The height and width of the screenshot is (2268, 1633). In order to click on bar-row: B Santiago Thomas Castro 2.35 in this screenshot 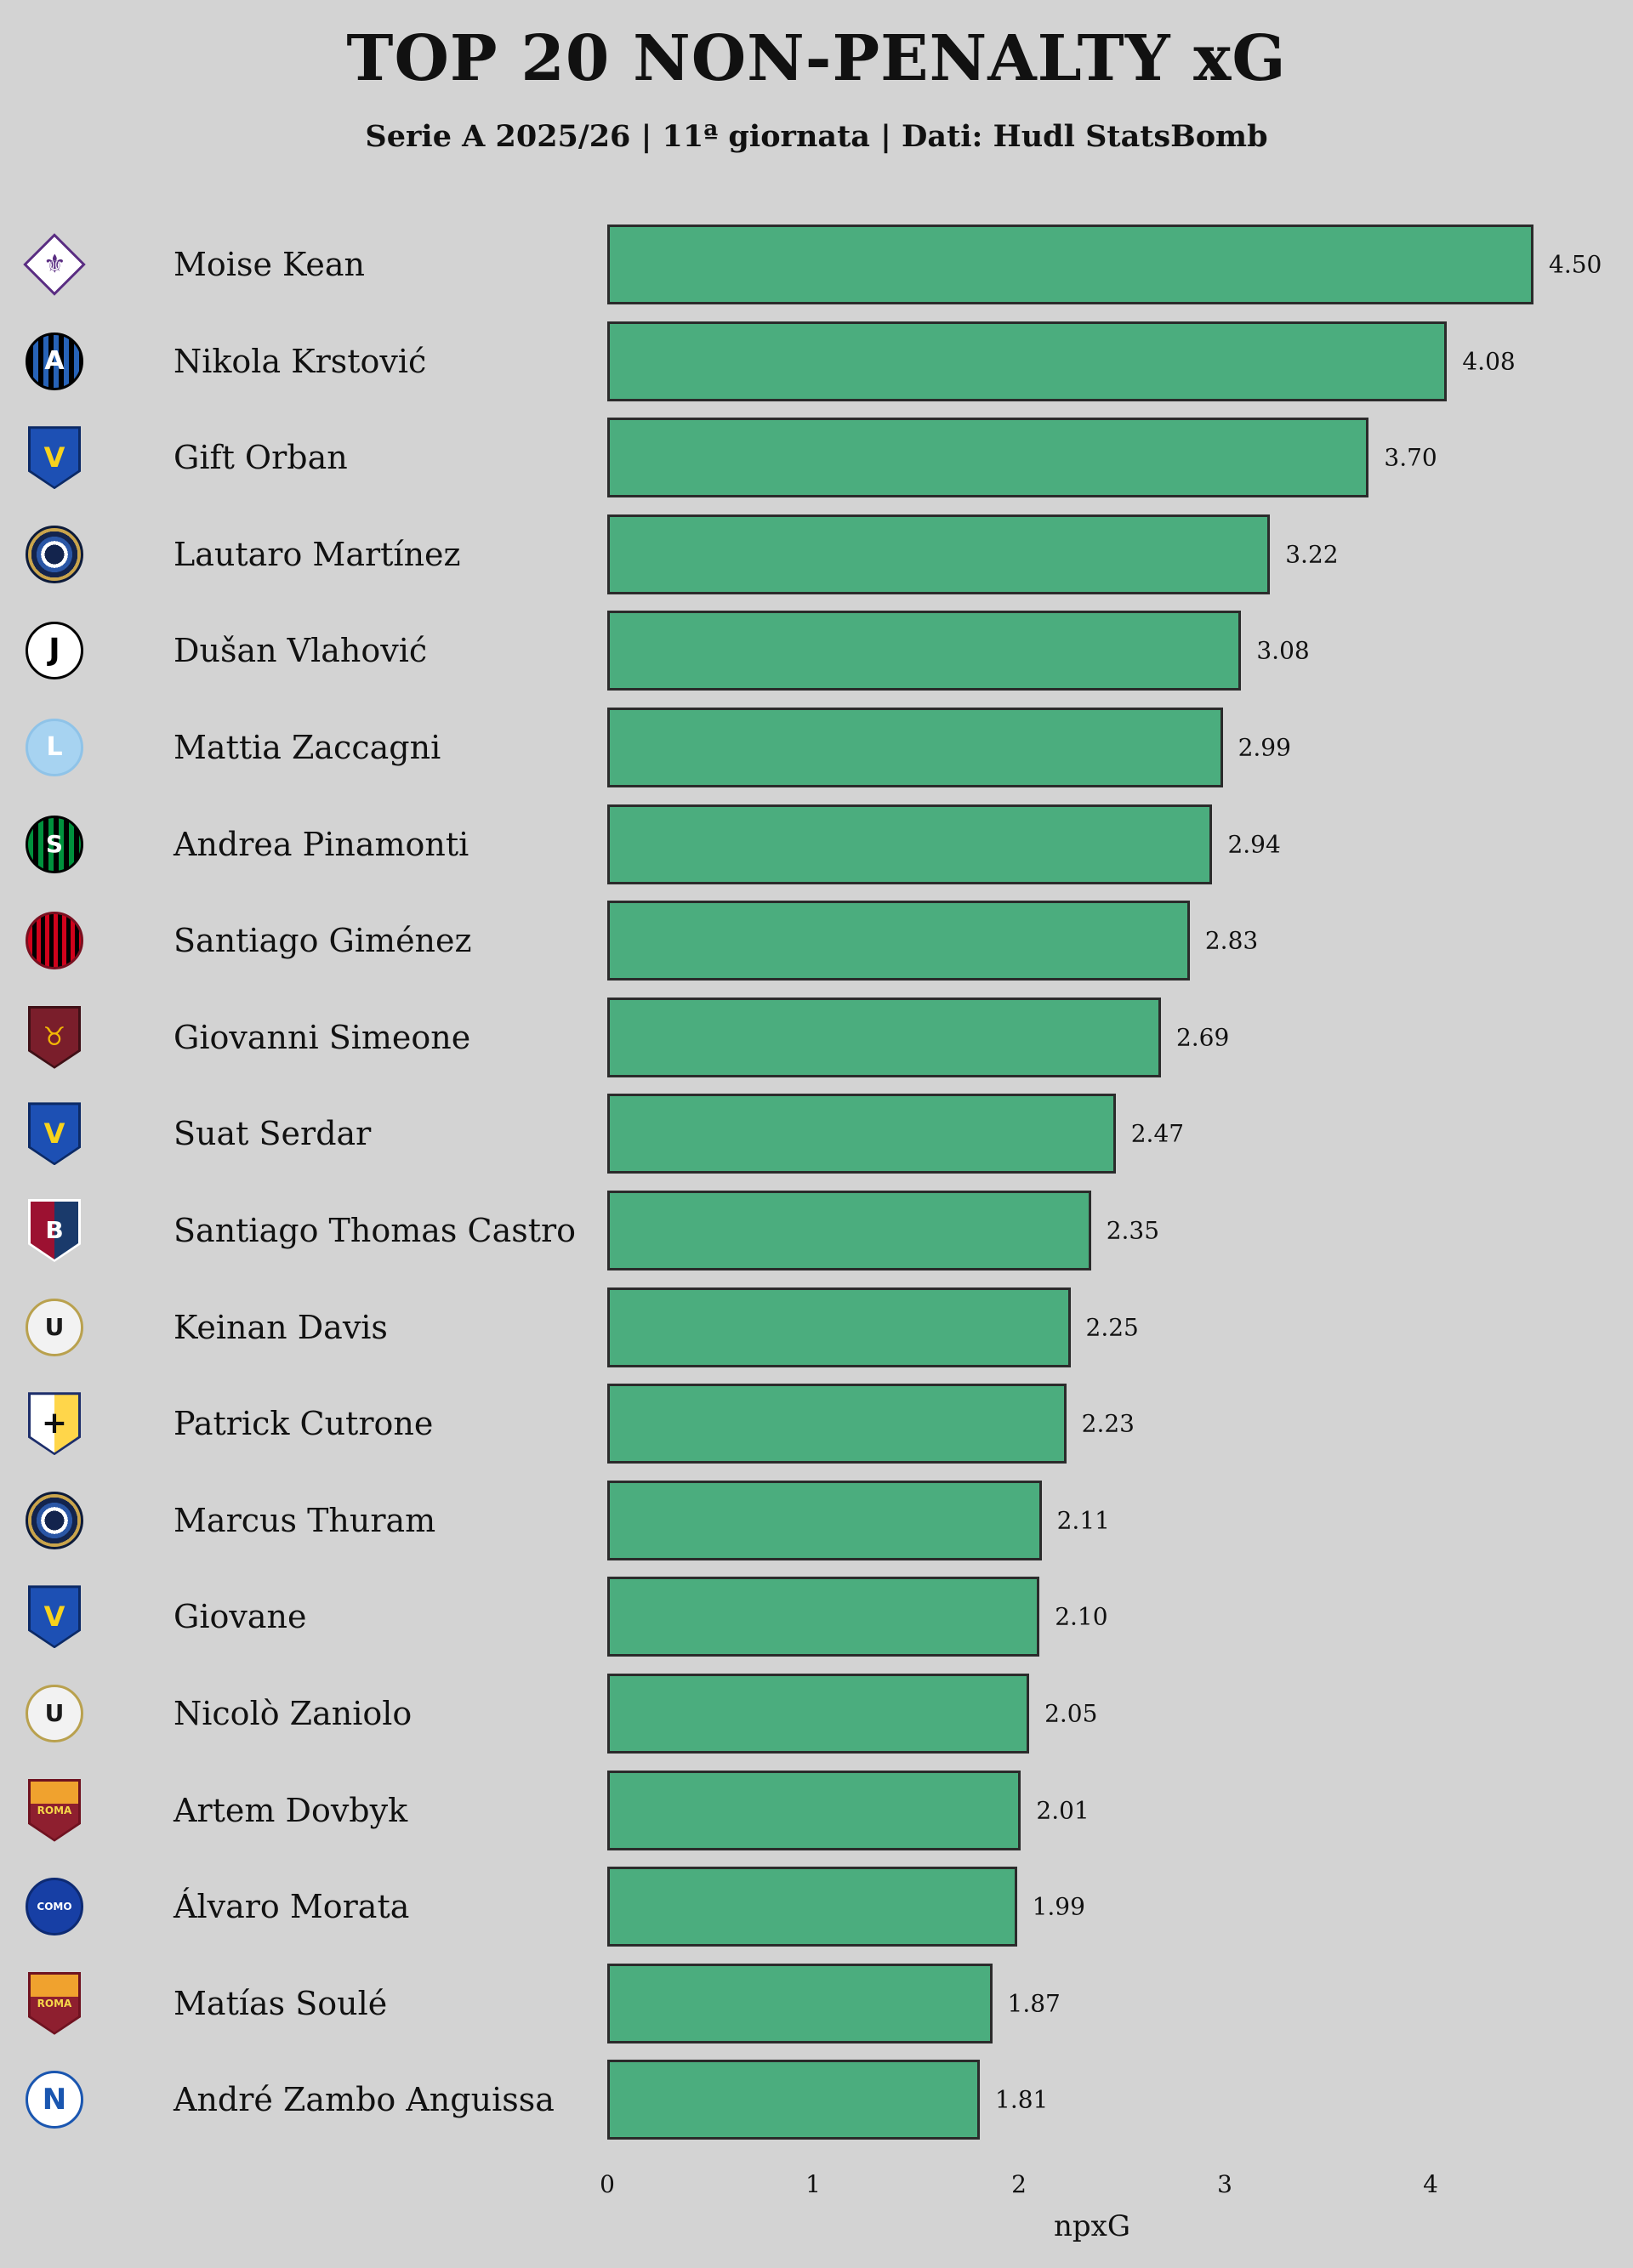, I will do `click(816, 1230)`.